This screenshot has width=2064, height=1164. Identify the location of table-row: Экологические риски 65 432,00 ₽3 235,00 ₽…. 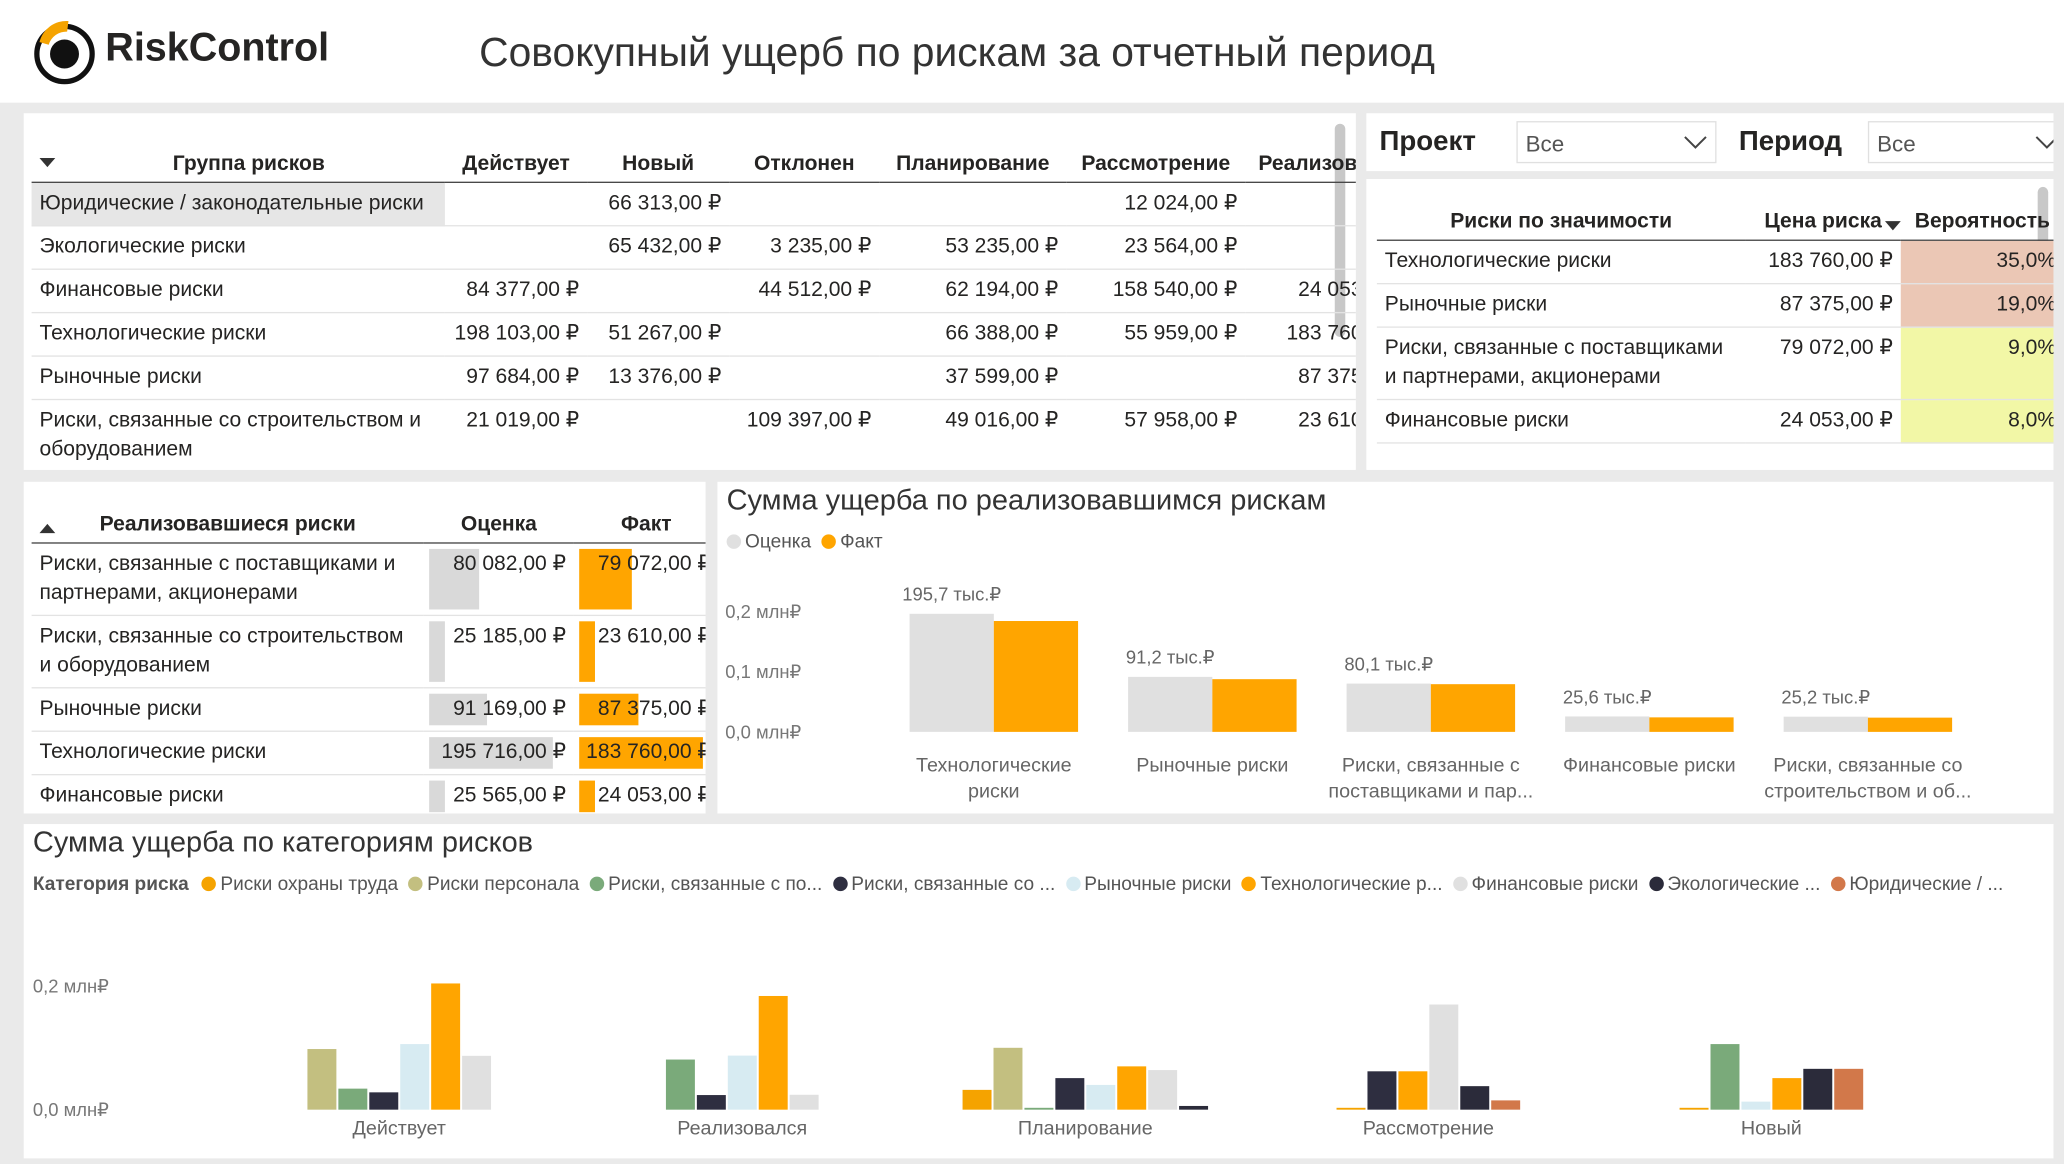
(693, 247).